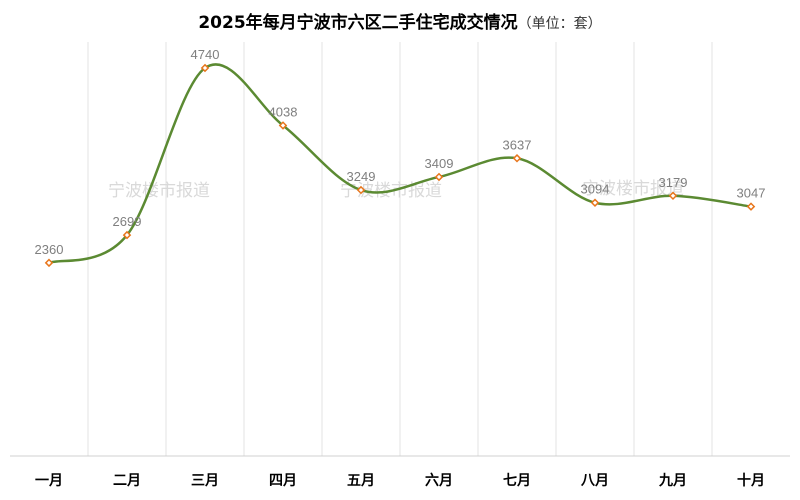 The height and width of the screenshot is (500, 800). What do you see at coordinates (594, 481) in the screenshot?
I see `x-tick-label: 八月` at bounding box center [594, 481].